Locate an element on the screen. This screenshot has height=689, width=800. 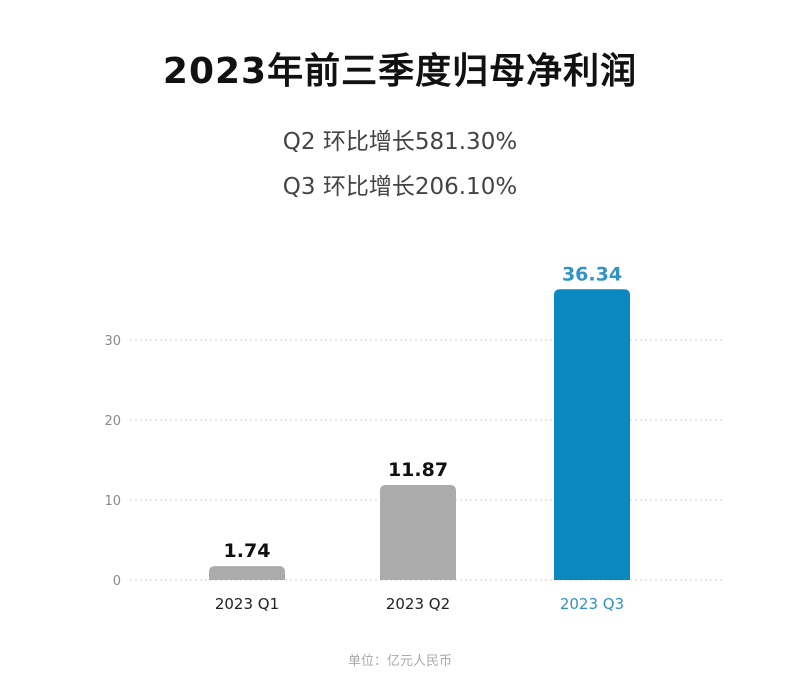
bar-value-label-3: 36.34 is located at coordinates (592, 274).